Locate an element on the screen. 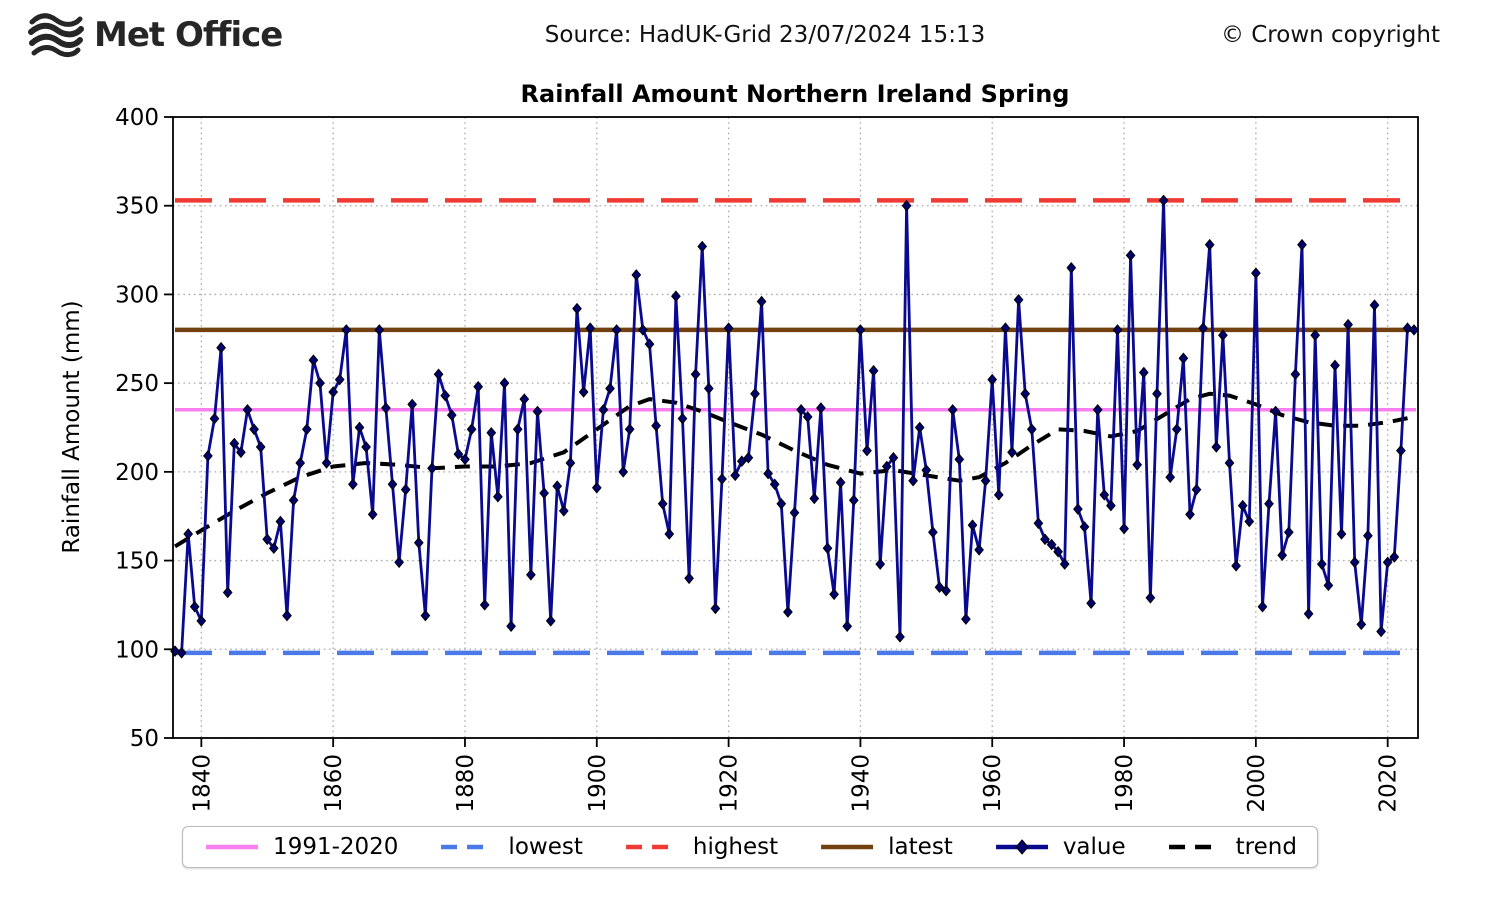 This screenshot has height=900, width=1500. legend-item-highest: highest is located at coordinates (700, 847).